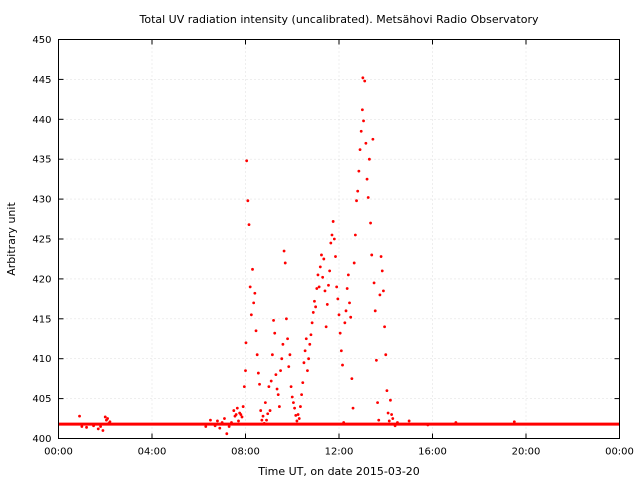 The image size is (640, 480). Describe the element at coordinates (432, 452) in the screenshot. I see `x-tick-label: 16:00` at that location.